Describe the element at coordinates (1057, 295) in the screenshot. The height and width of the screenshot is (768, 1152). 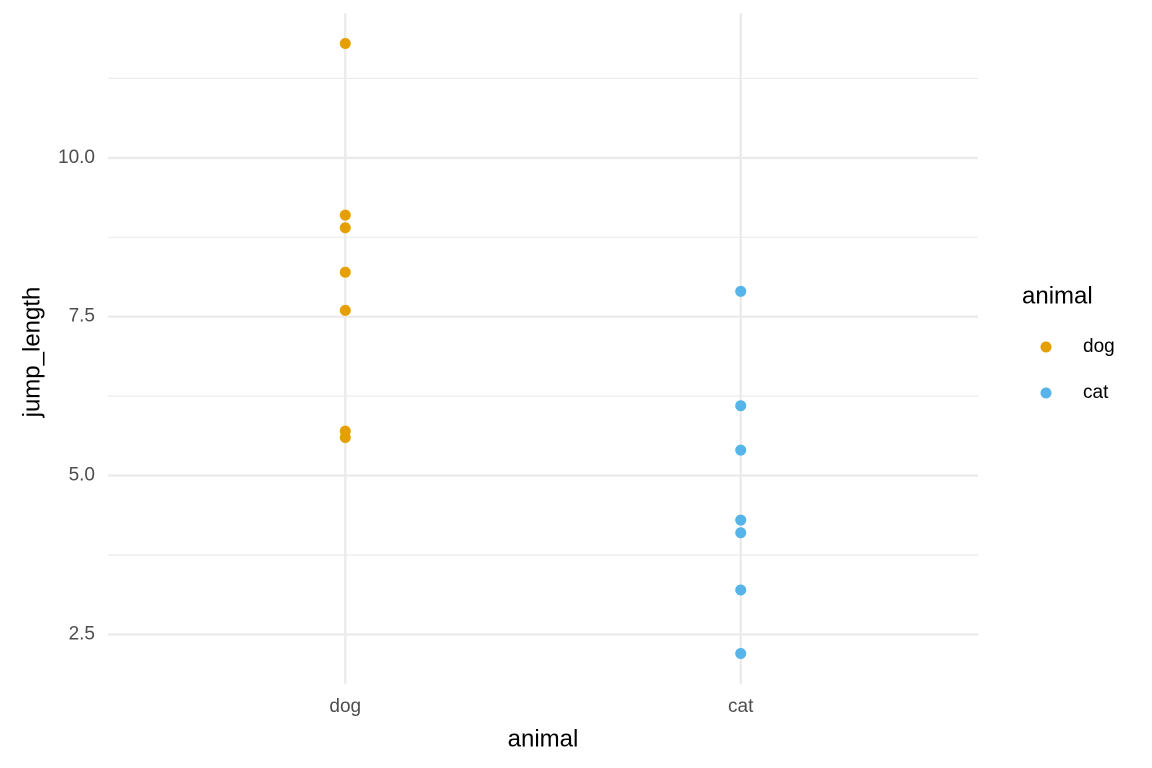
I see `legend-title: animal` at that location.